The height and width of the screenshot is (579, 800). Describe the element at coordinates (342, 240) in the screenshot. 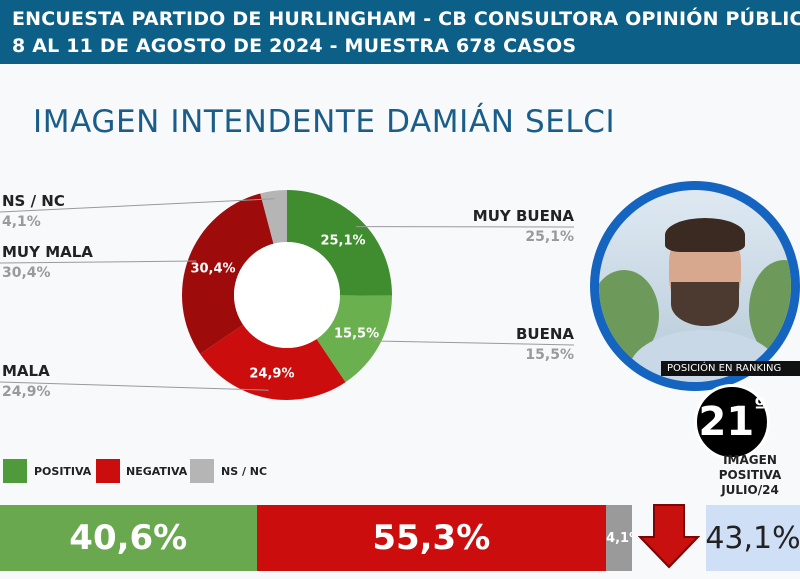

I see `slice-value-label: 25,1%` at that location.